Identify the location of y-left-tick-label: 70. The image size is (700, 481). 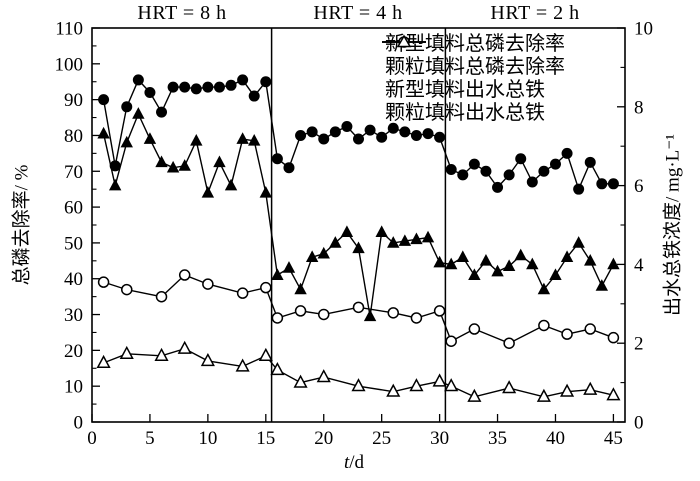
(73, 172).